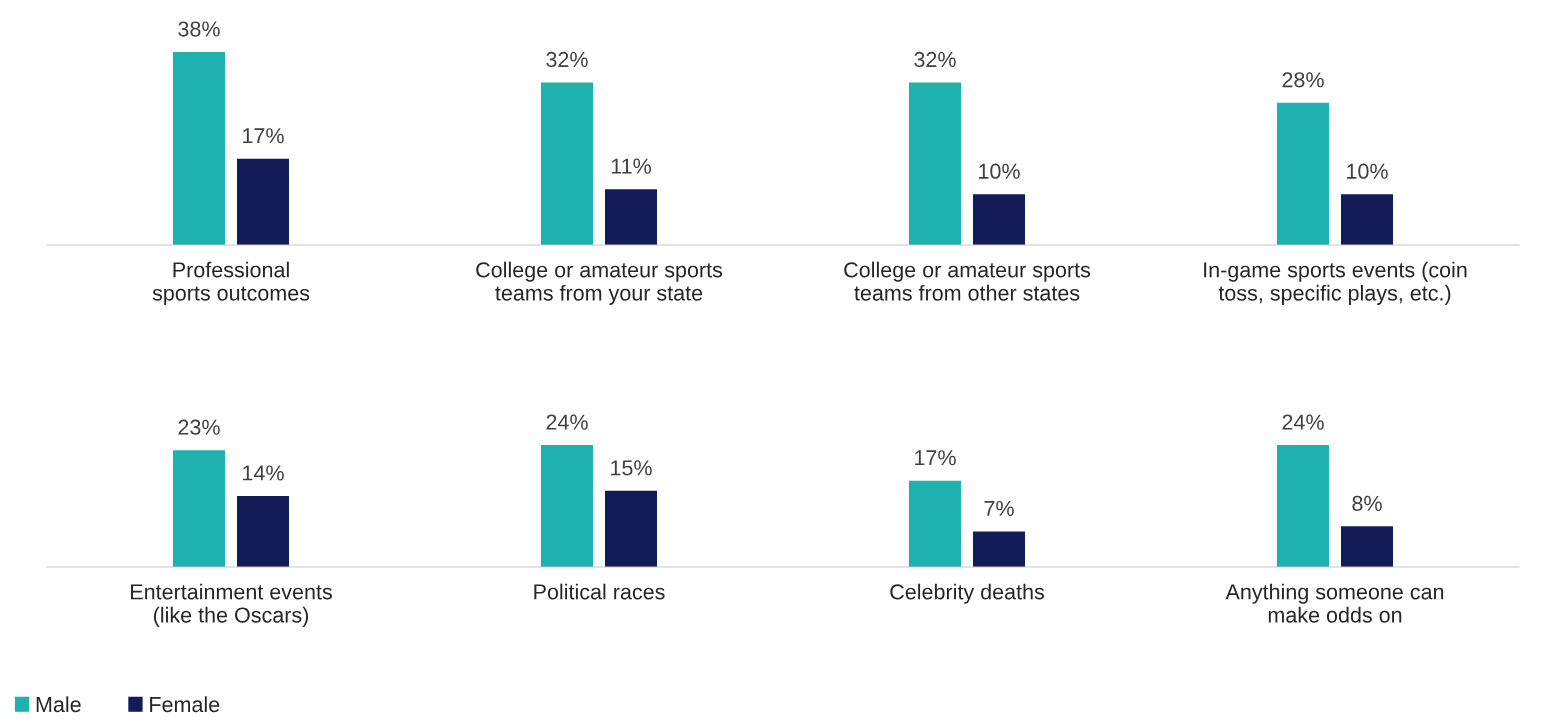  What do you see at coordinates (1367, 503) in the screenshot?
I see `data-label: 8%` at bounding box center [1367, 503].